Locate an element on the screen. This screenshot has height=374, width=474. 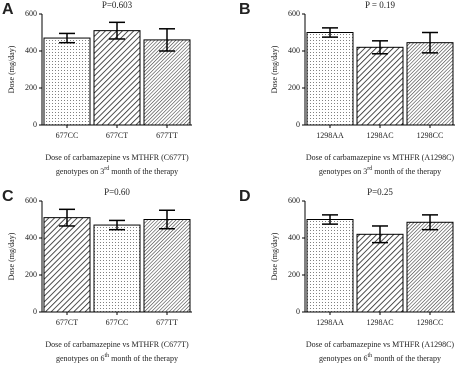
panel-letter: A is located at coordinates (8, 9).